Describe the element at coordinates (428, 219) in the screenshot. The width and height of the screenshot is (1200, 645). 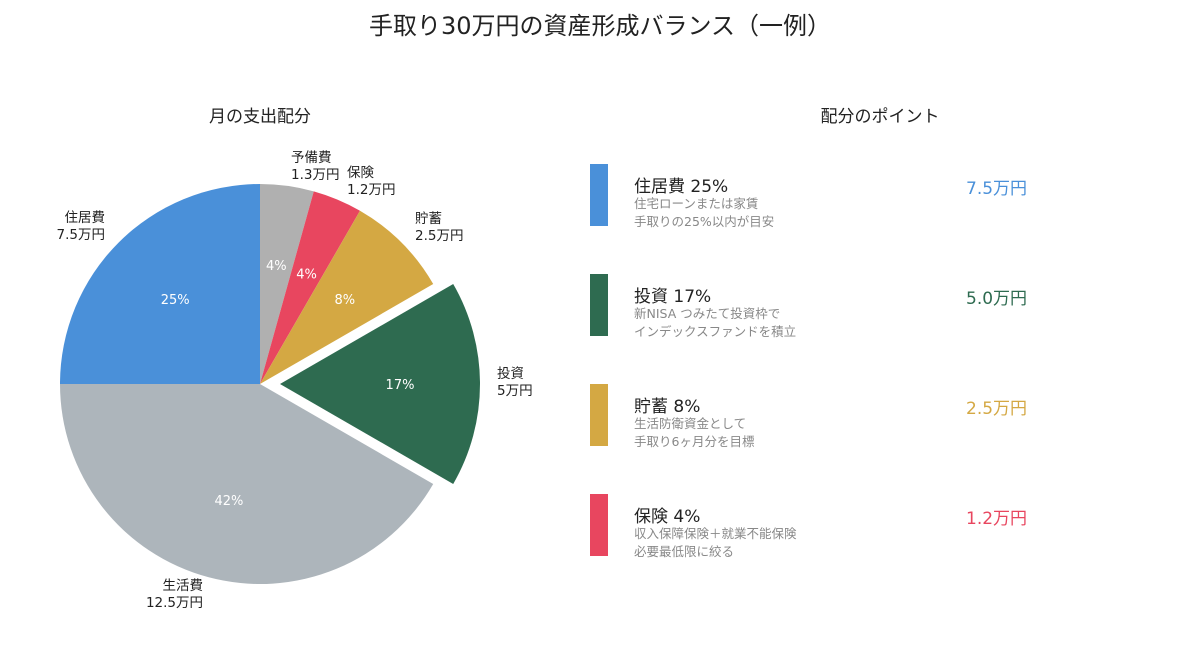
I see `slice-name-label: 貯蓄` at that location.